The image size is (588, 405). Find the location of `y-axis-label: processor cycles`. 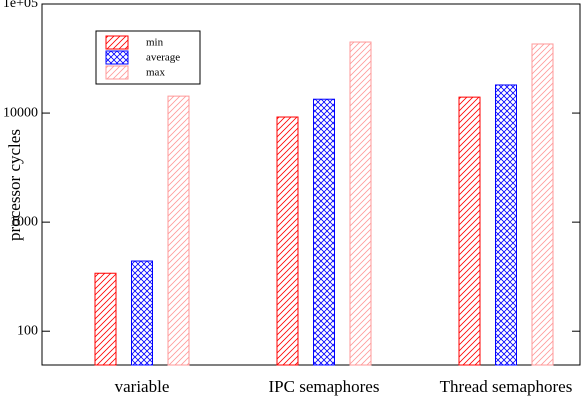

y-axis-label: processor cycles is located at coordinates (14, 185).